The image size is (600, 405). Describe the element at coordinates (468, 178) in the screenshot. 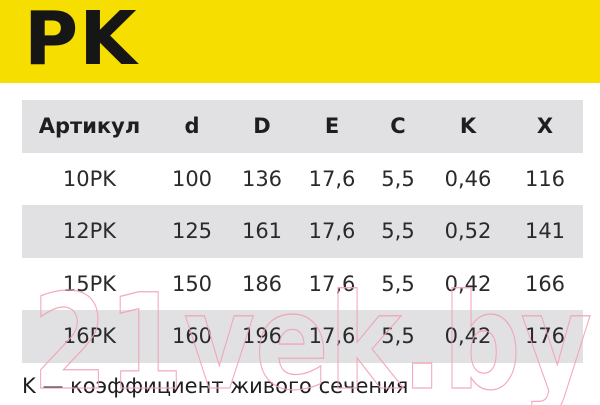

I see `table-cell: 0,46` at that location.